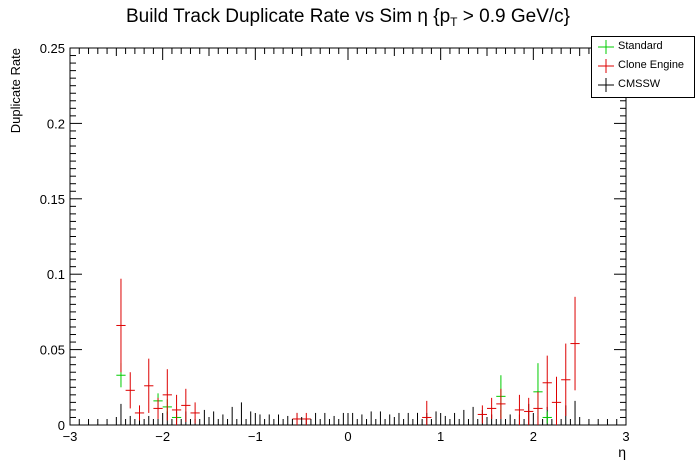  What do you see at coordinates (622, 452) in the screenshot?
I see `x-axis-label: η` at bounding box center [622, 452].